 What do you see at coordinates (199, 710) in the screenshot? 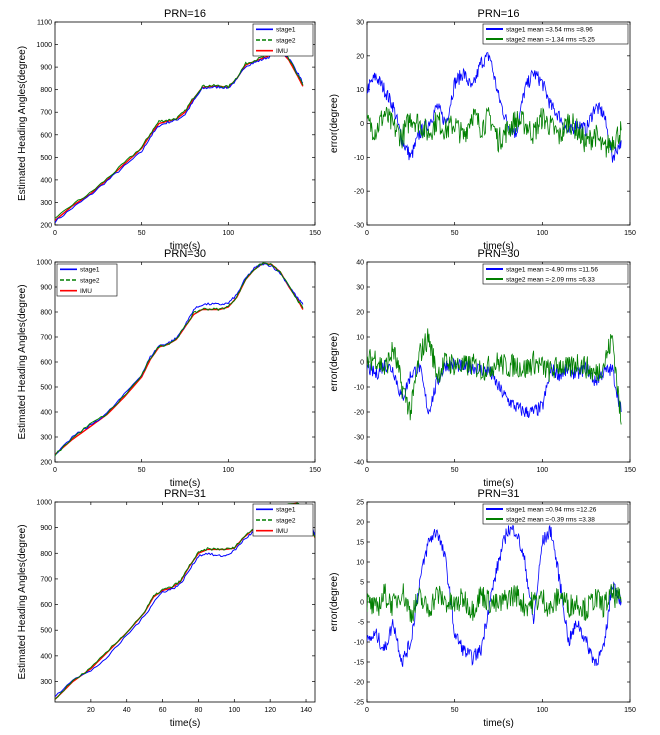
I see `x-tick-label: 80` at bounding box center [199, 710].